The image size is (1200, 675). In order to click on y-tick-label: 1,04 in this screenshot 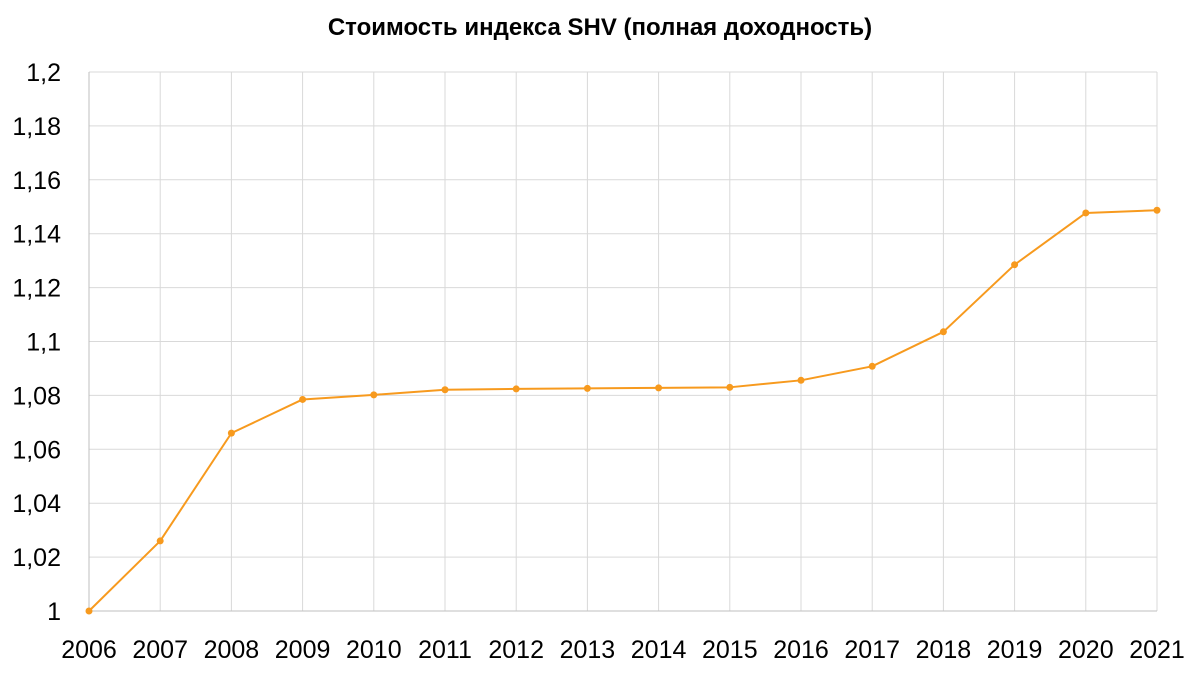, I will do `click(36, 504)`.